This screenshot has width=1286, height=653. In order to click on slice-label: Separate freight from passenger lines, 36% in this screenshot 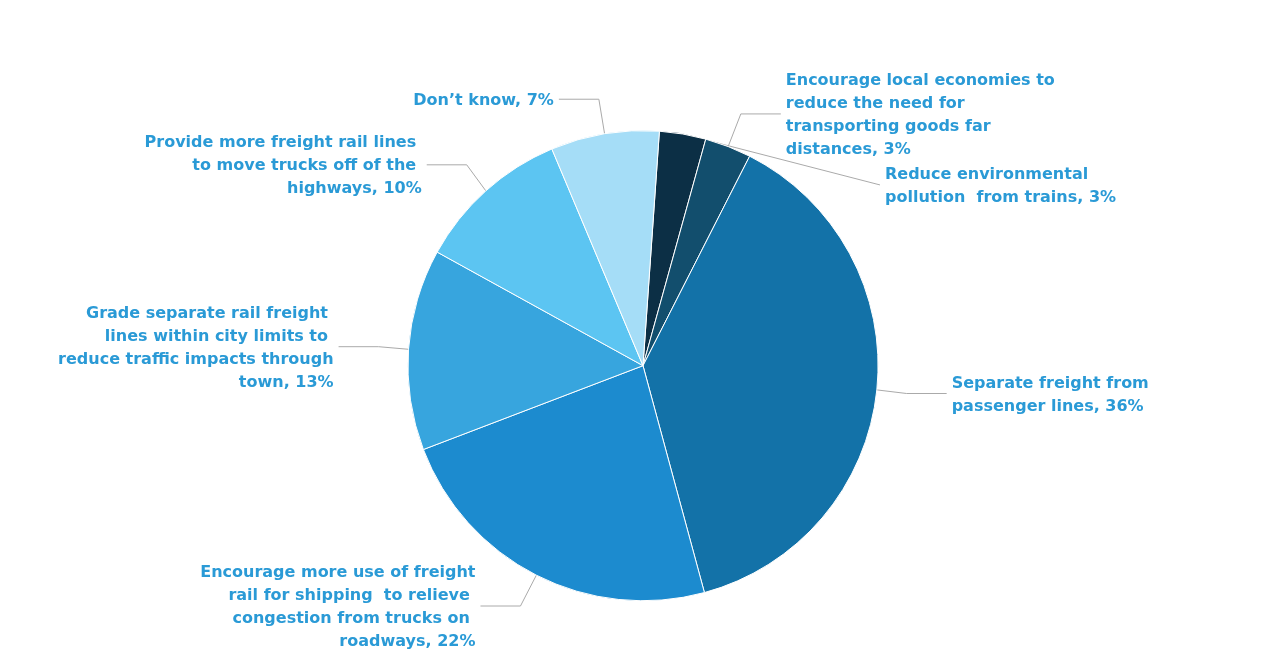, I will do `click(1053, 393)`.